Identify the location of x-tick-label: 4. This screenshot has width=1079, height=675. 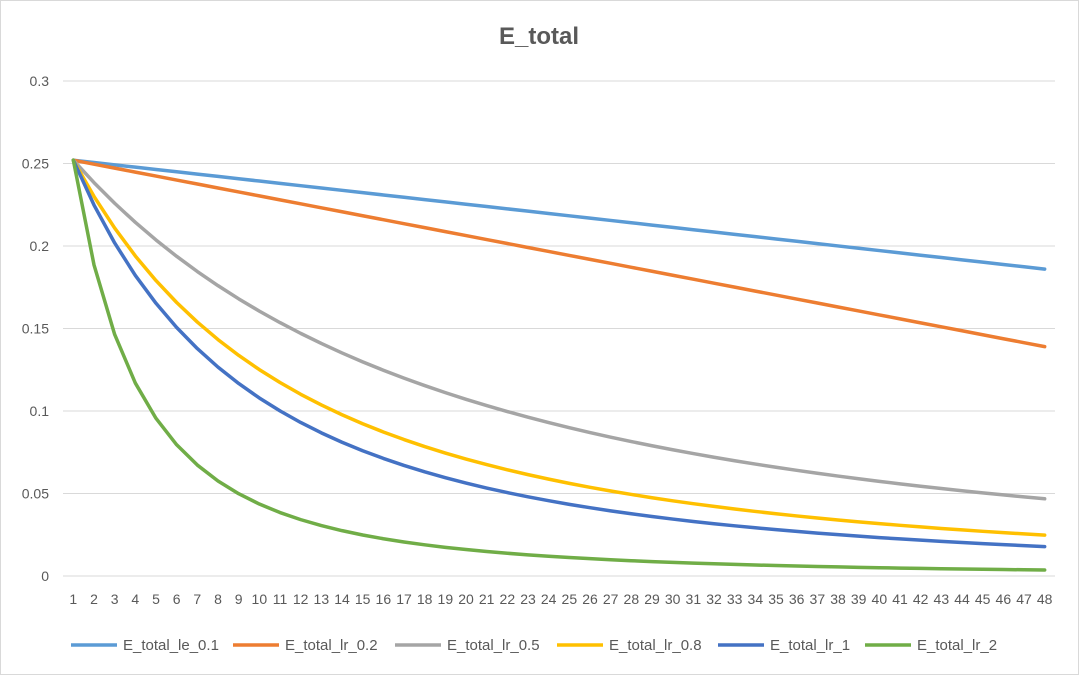
(135, 599).